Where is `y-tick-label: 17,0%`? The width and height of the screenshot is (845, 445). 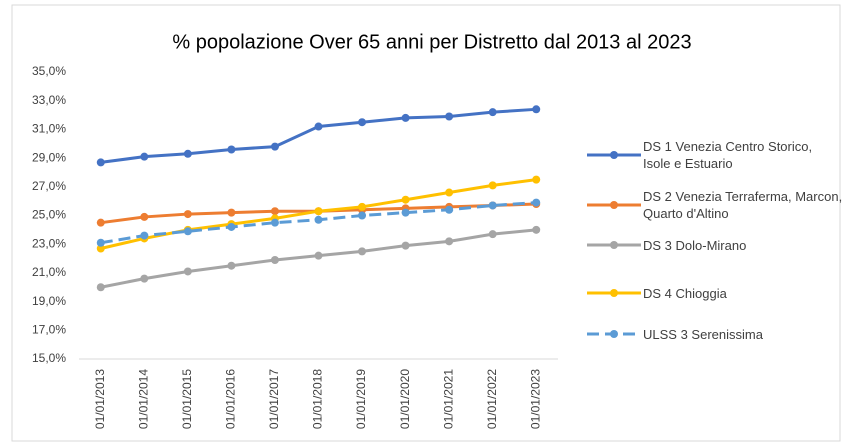
y-tick-label: 17,0% is located at coordinates (49, 329).